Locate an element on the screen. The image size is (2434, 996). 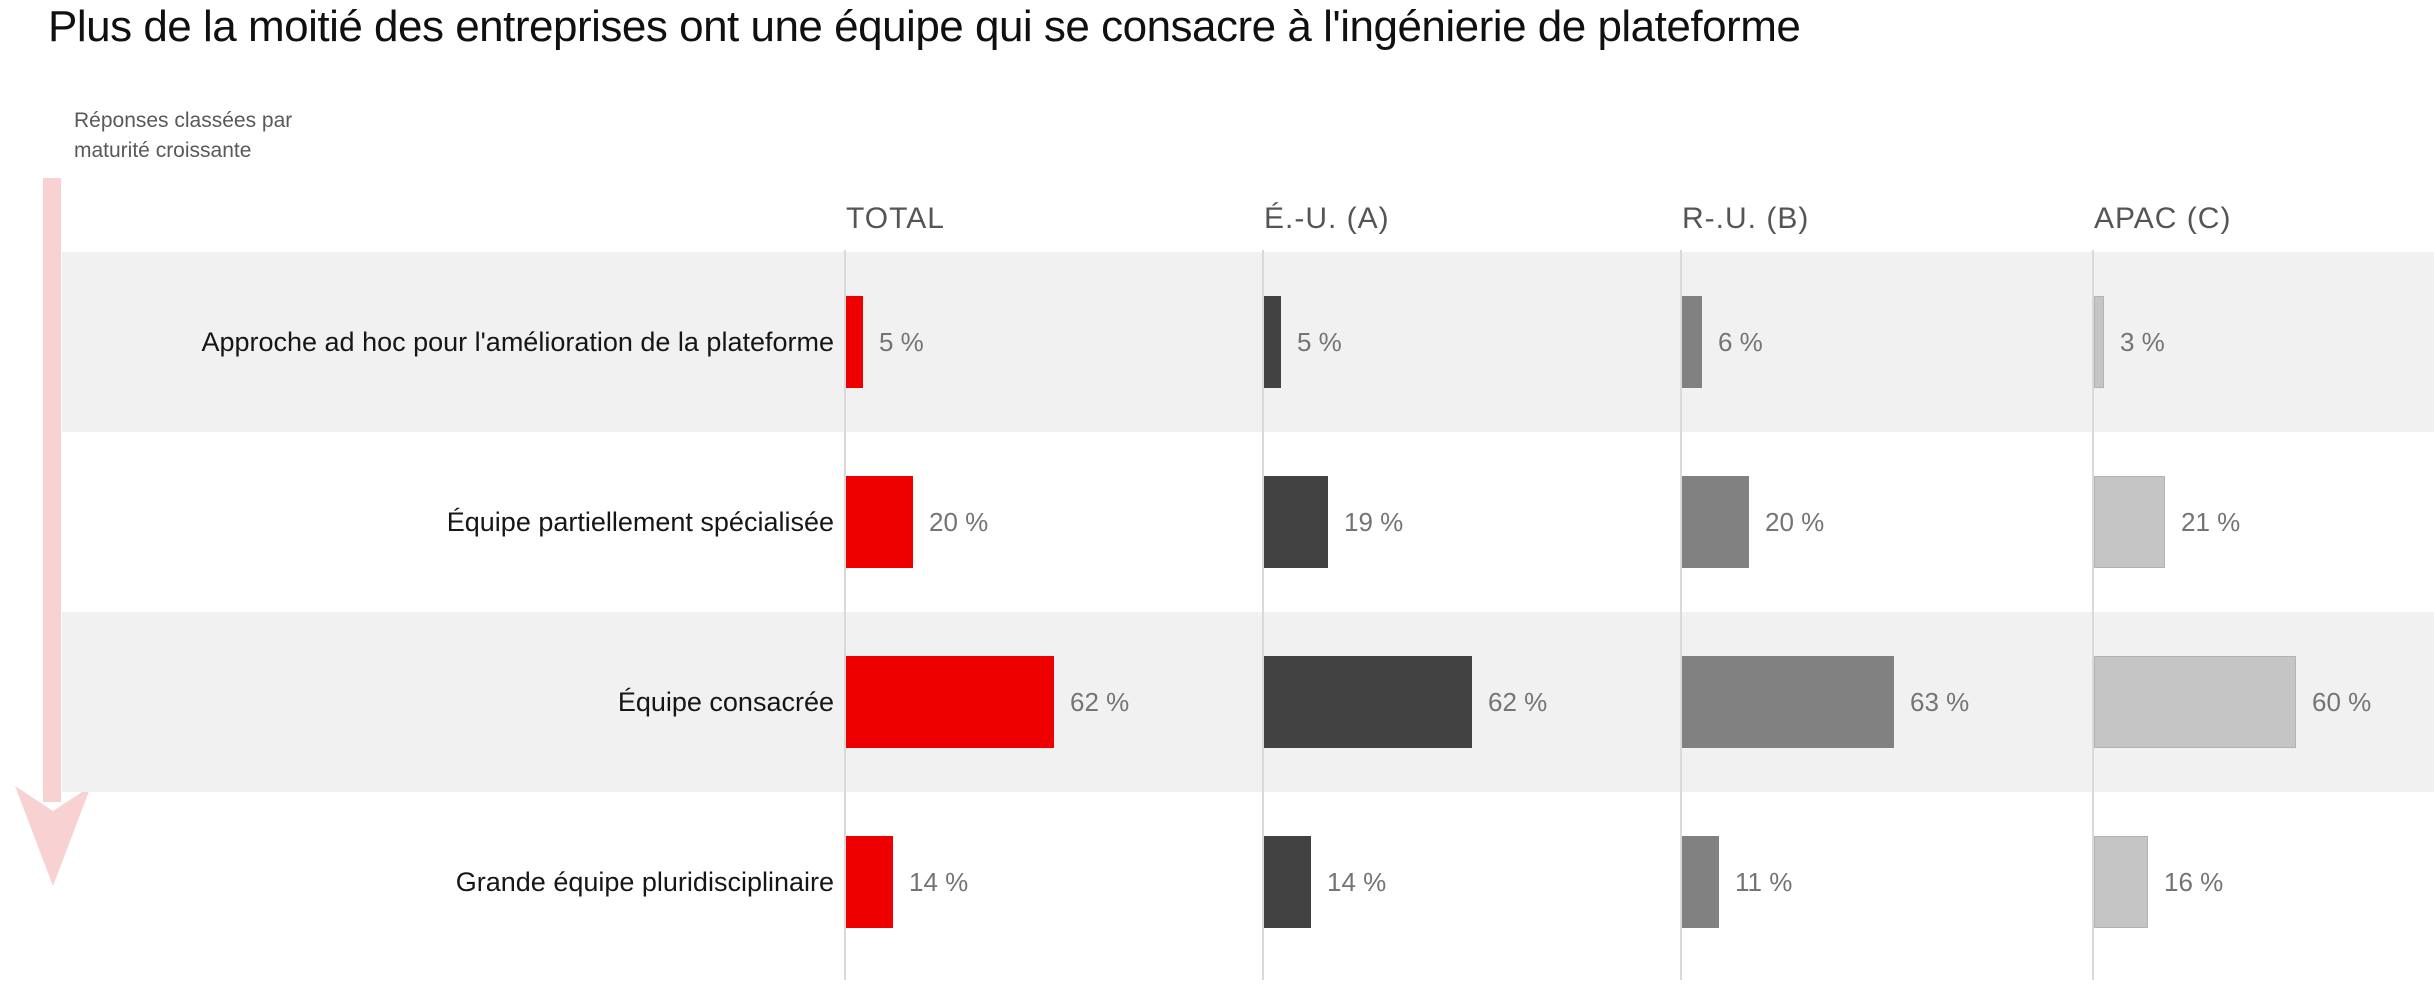
category-label: Grande équipe pluridisciplinaire is located at coordinates (644, 881).